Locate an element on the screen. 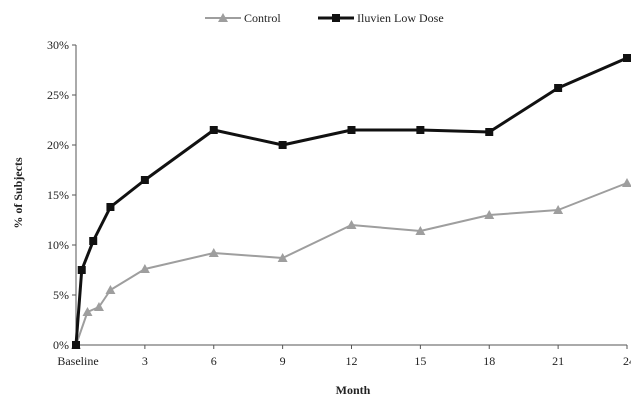 The width and height of the screenshot is (631, 398). y-tick-label: 0% is located at coordinates (61, 345).